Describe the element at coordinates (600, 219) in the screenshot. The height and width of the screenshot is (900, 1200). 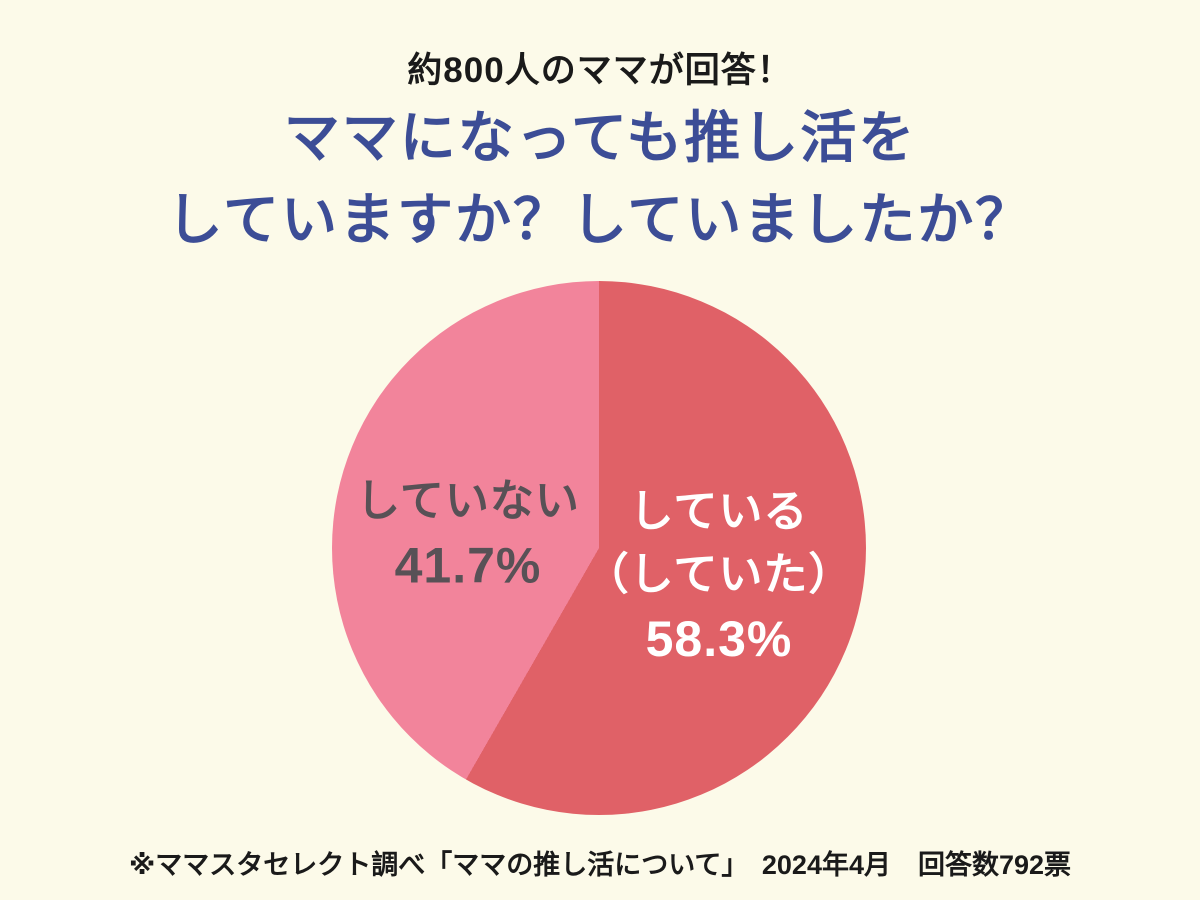
I see `chart-title-line2: していますか？していましたか？` at that location.